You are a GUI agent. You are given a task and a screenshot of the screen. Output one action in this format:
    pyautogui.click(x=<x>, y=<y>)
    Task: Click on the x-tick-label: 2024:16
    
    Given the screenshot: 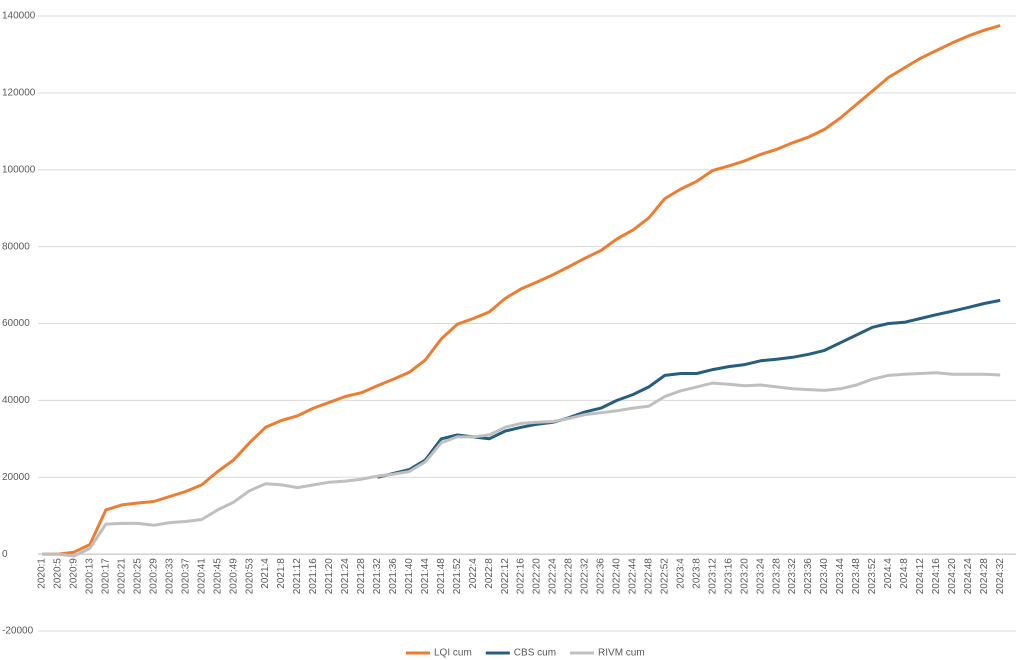 What is the action you would take?
    pyautogui.click(x=936, y=576)
    